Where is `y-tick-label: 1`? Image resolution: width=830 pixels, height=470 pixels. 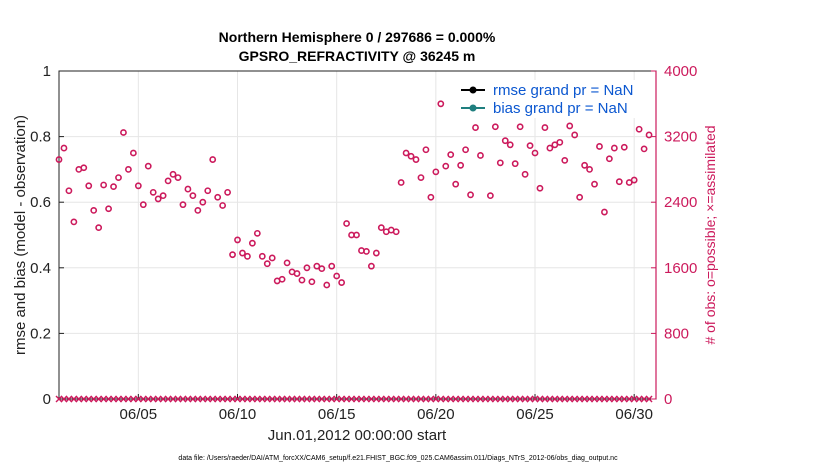 y-tick-label: 1 is located at coordinates (47, 71).